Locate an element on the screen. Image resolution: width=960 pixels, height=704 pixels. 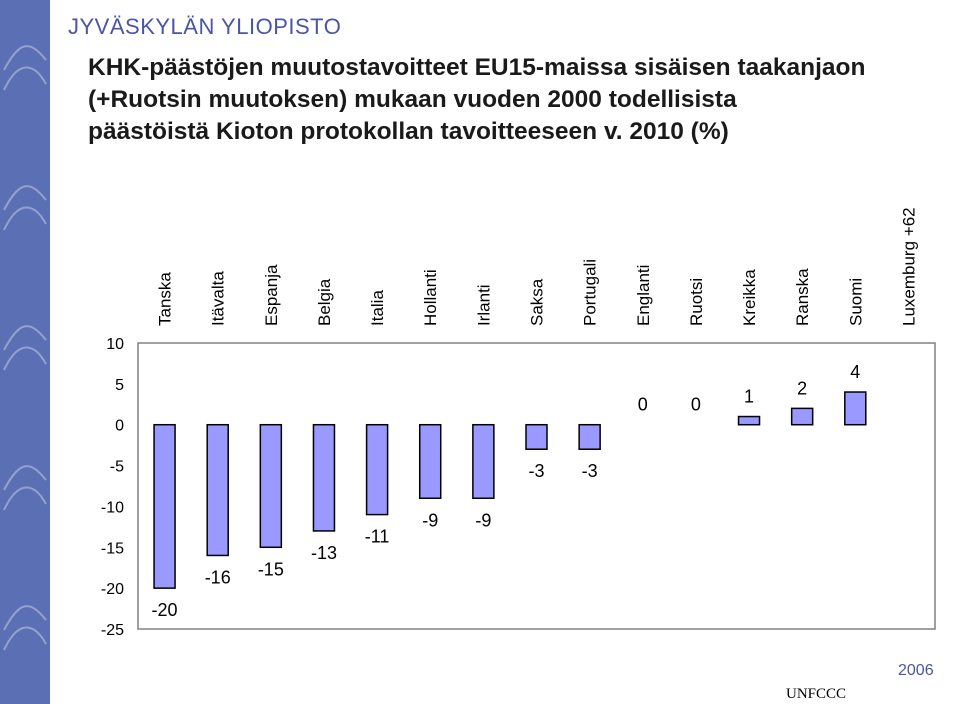
category-label: Saksa is located at coordinates (537, 302).